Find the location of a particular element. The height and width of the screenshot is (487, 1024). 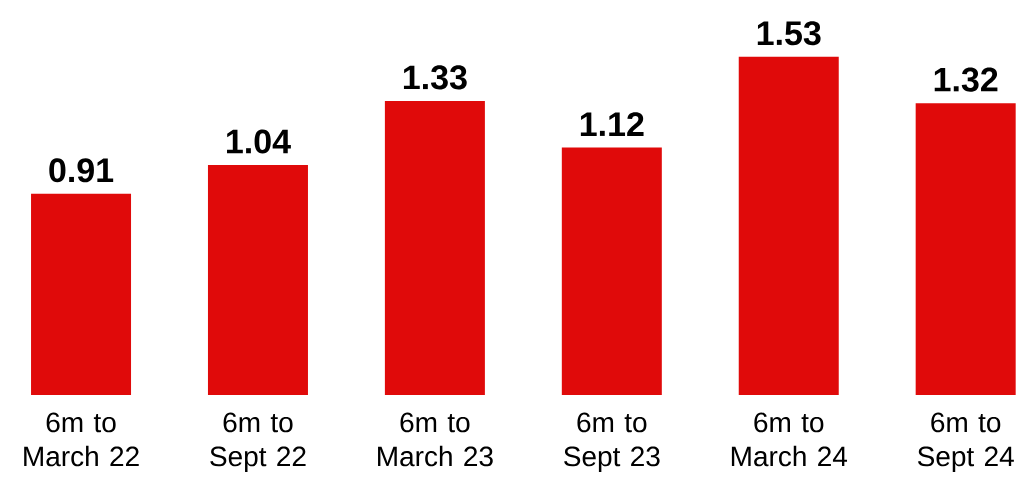

x-tick-label: 6m to Sept 22 is located at coordinates (258, 442).